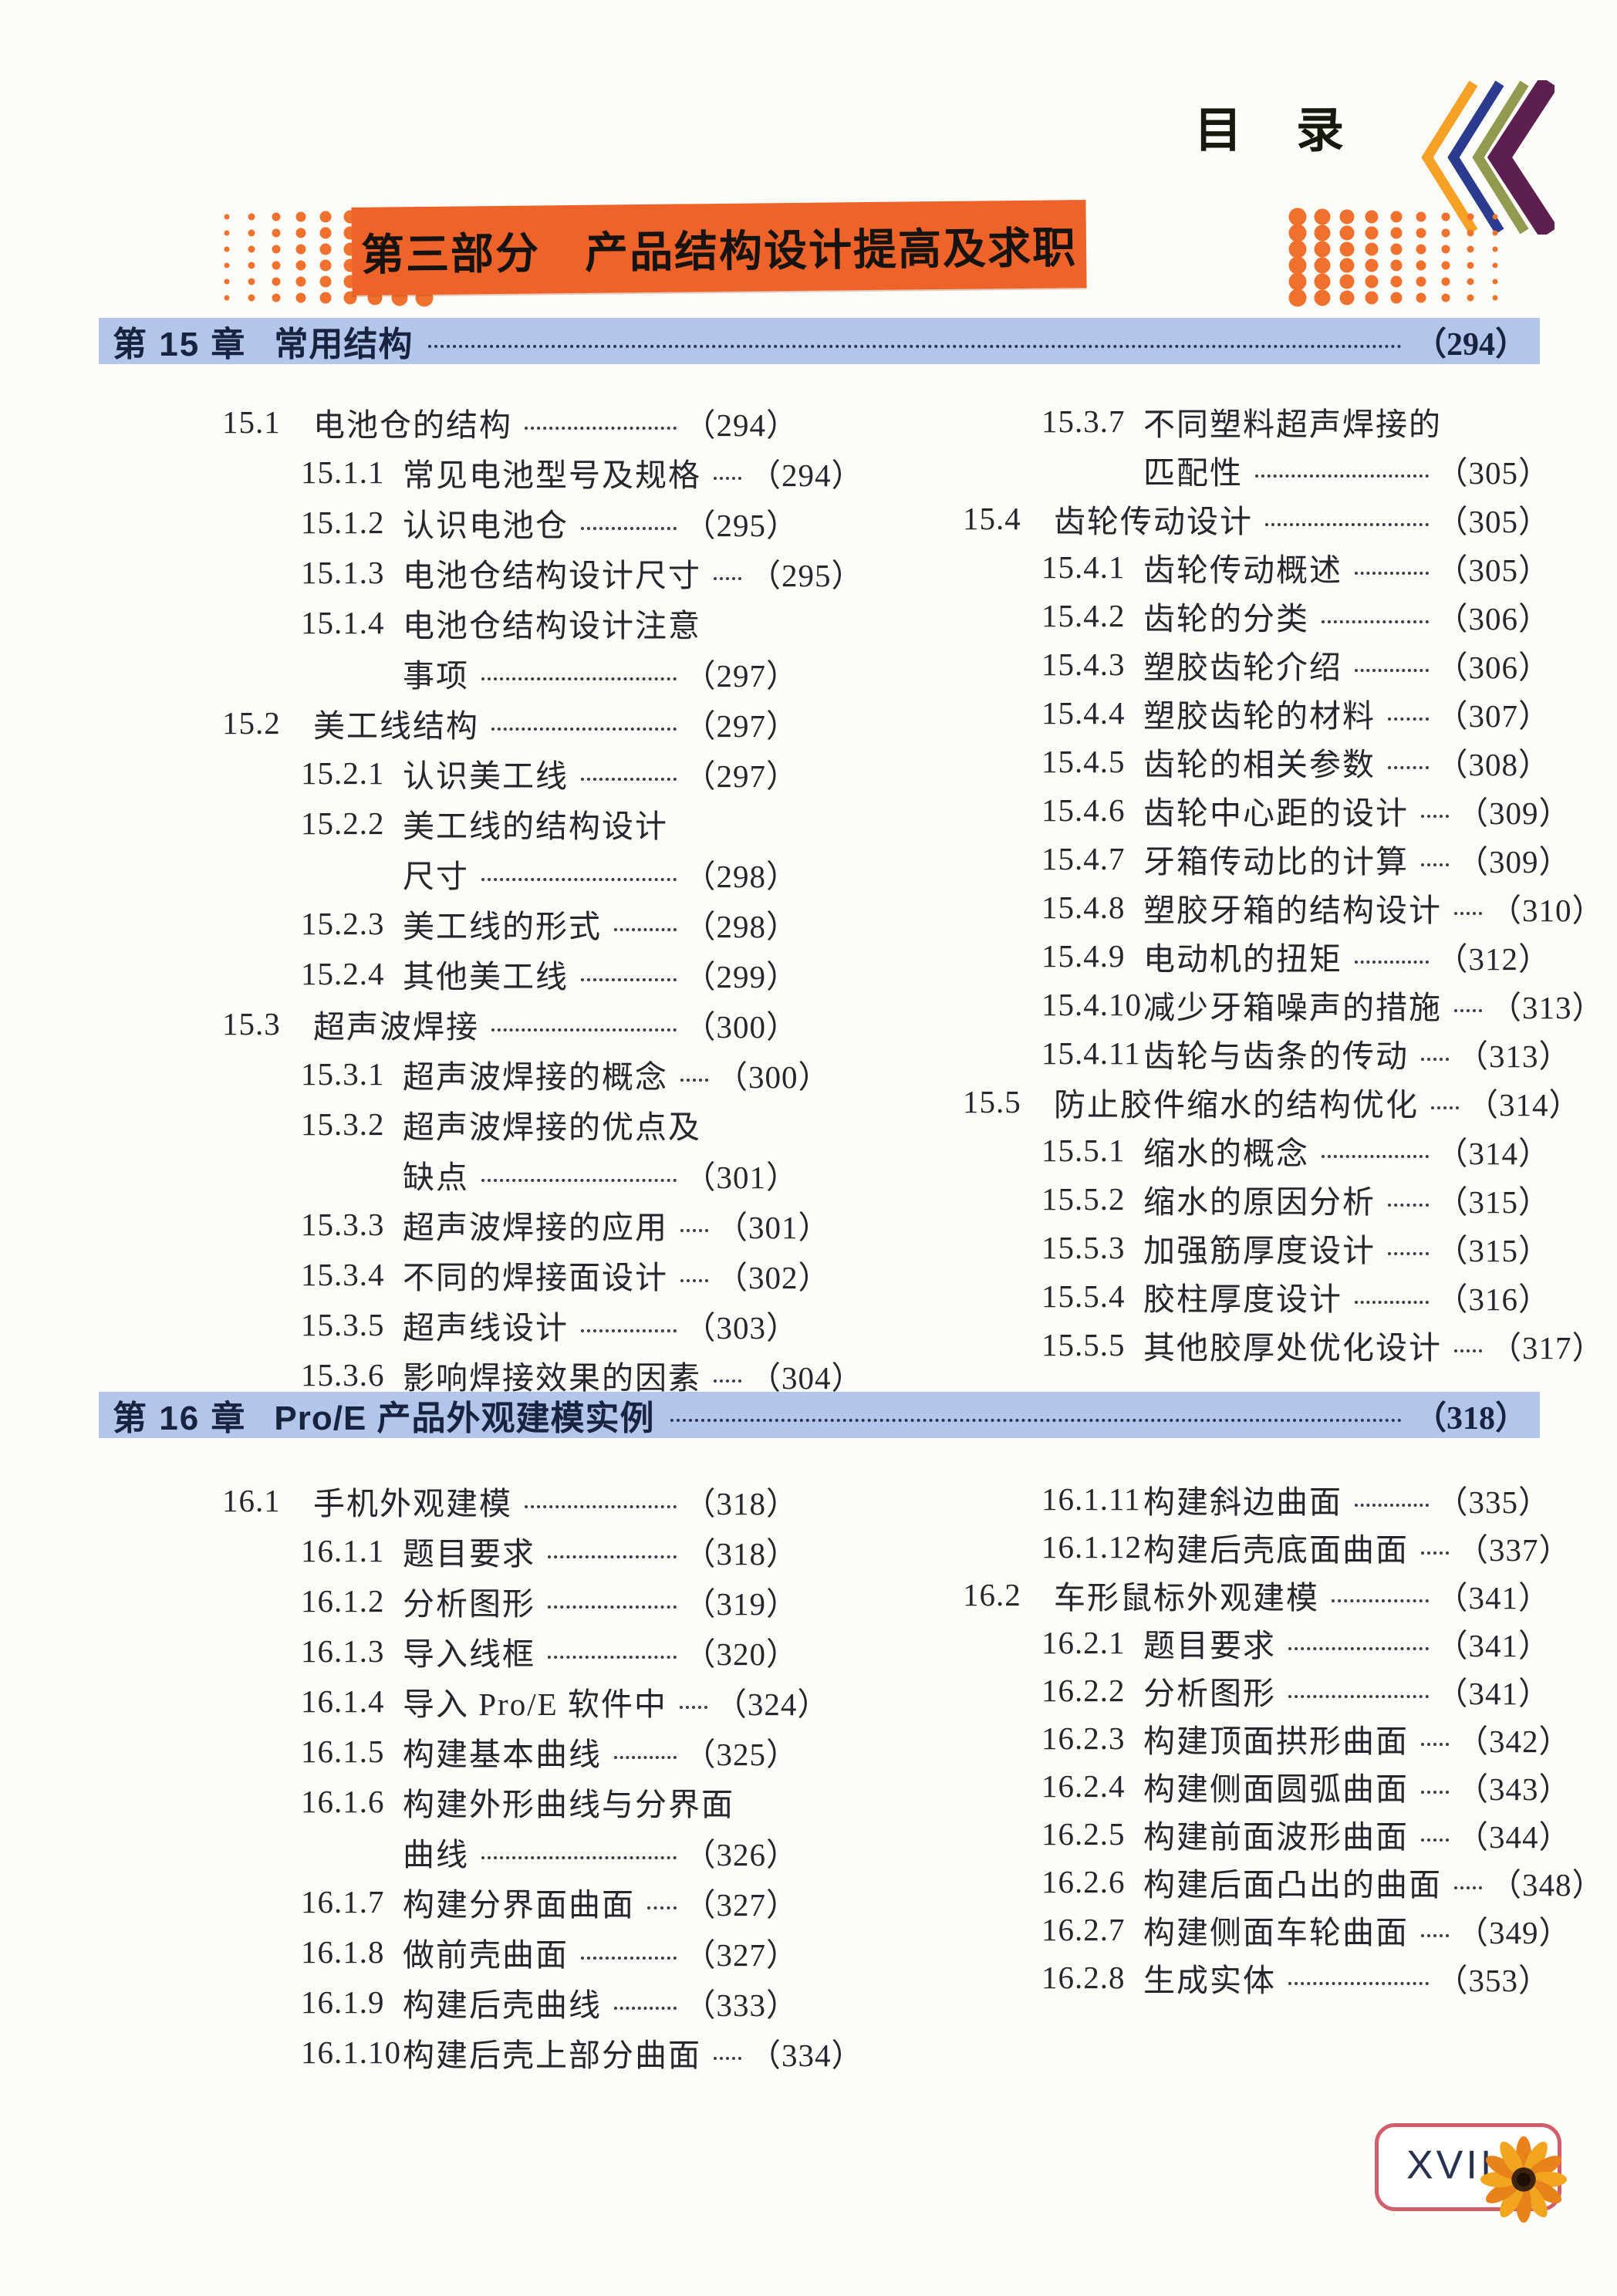  I want to click on toc-entry-page: （313）, so click(1514, 1056).